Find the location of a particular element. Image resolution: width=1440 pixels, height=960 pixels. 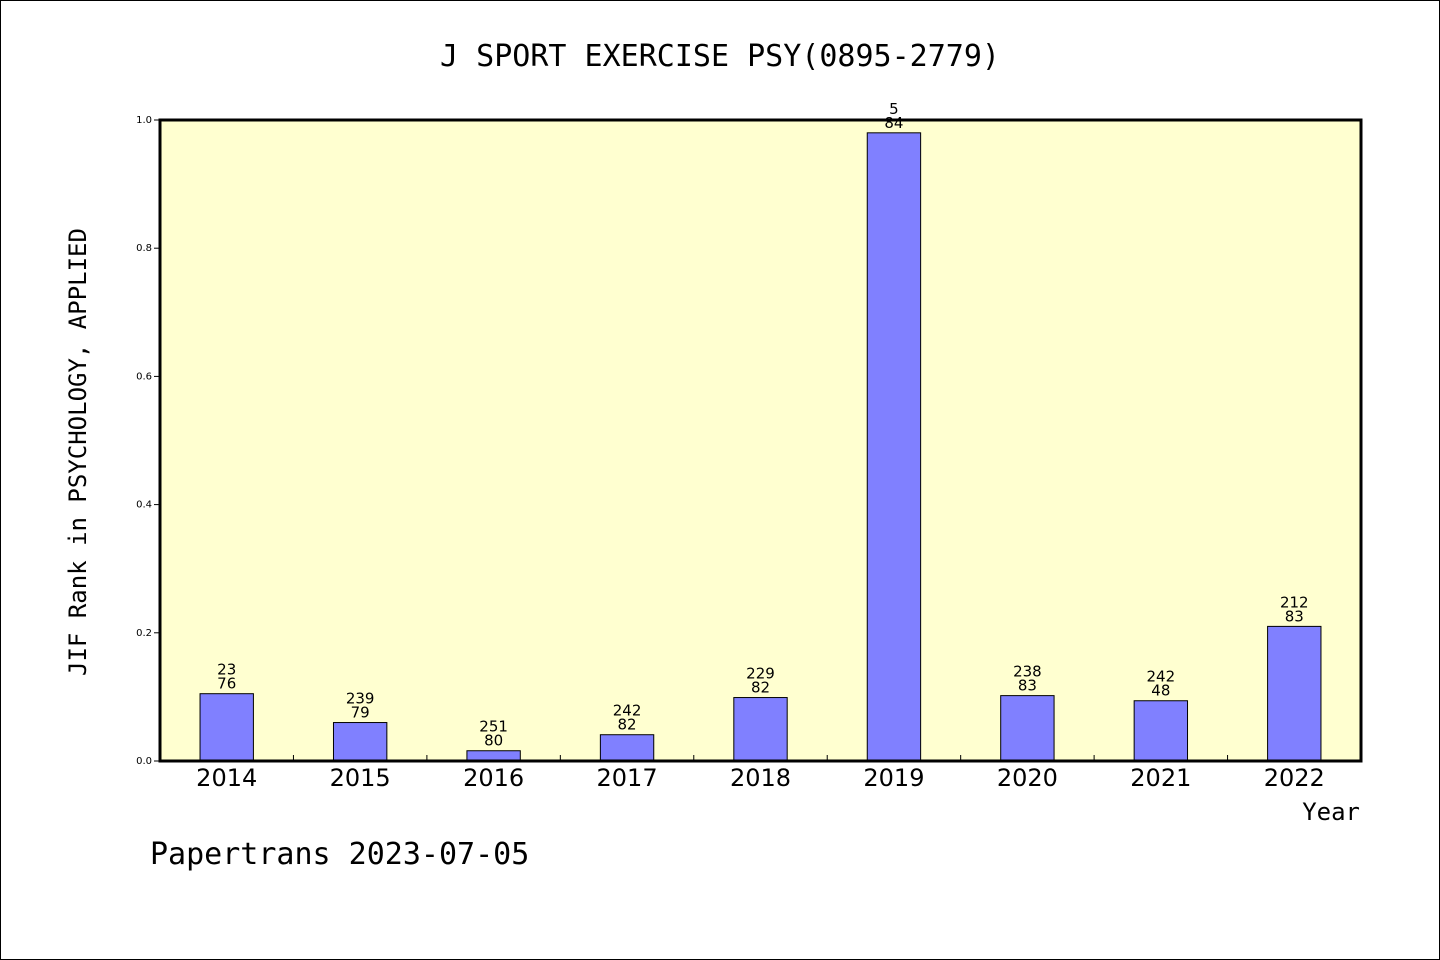

y-tick-label: 0.6 is located at coordinates (144, 376).